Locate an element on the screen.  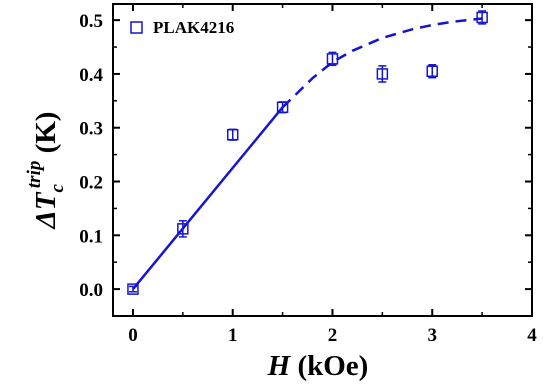
y-tick-label: 0.4 is located at coordinates (91, 75).